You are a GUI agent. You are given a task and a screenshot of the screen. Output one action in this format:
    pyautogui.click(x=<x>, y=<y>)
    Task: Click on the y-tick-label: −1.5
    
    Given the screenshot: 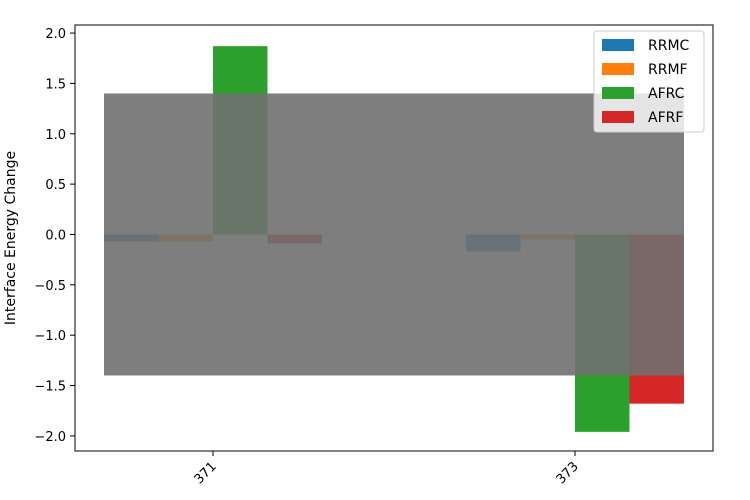 What is the action you would take?
    pyautogui.click(x=50, y=387)
    